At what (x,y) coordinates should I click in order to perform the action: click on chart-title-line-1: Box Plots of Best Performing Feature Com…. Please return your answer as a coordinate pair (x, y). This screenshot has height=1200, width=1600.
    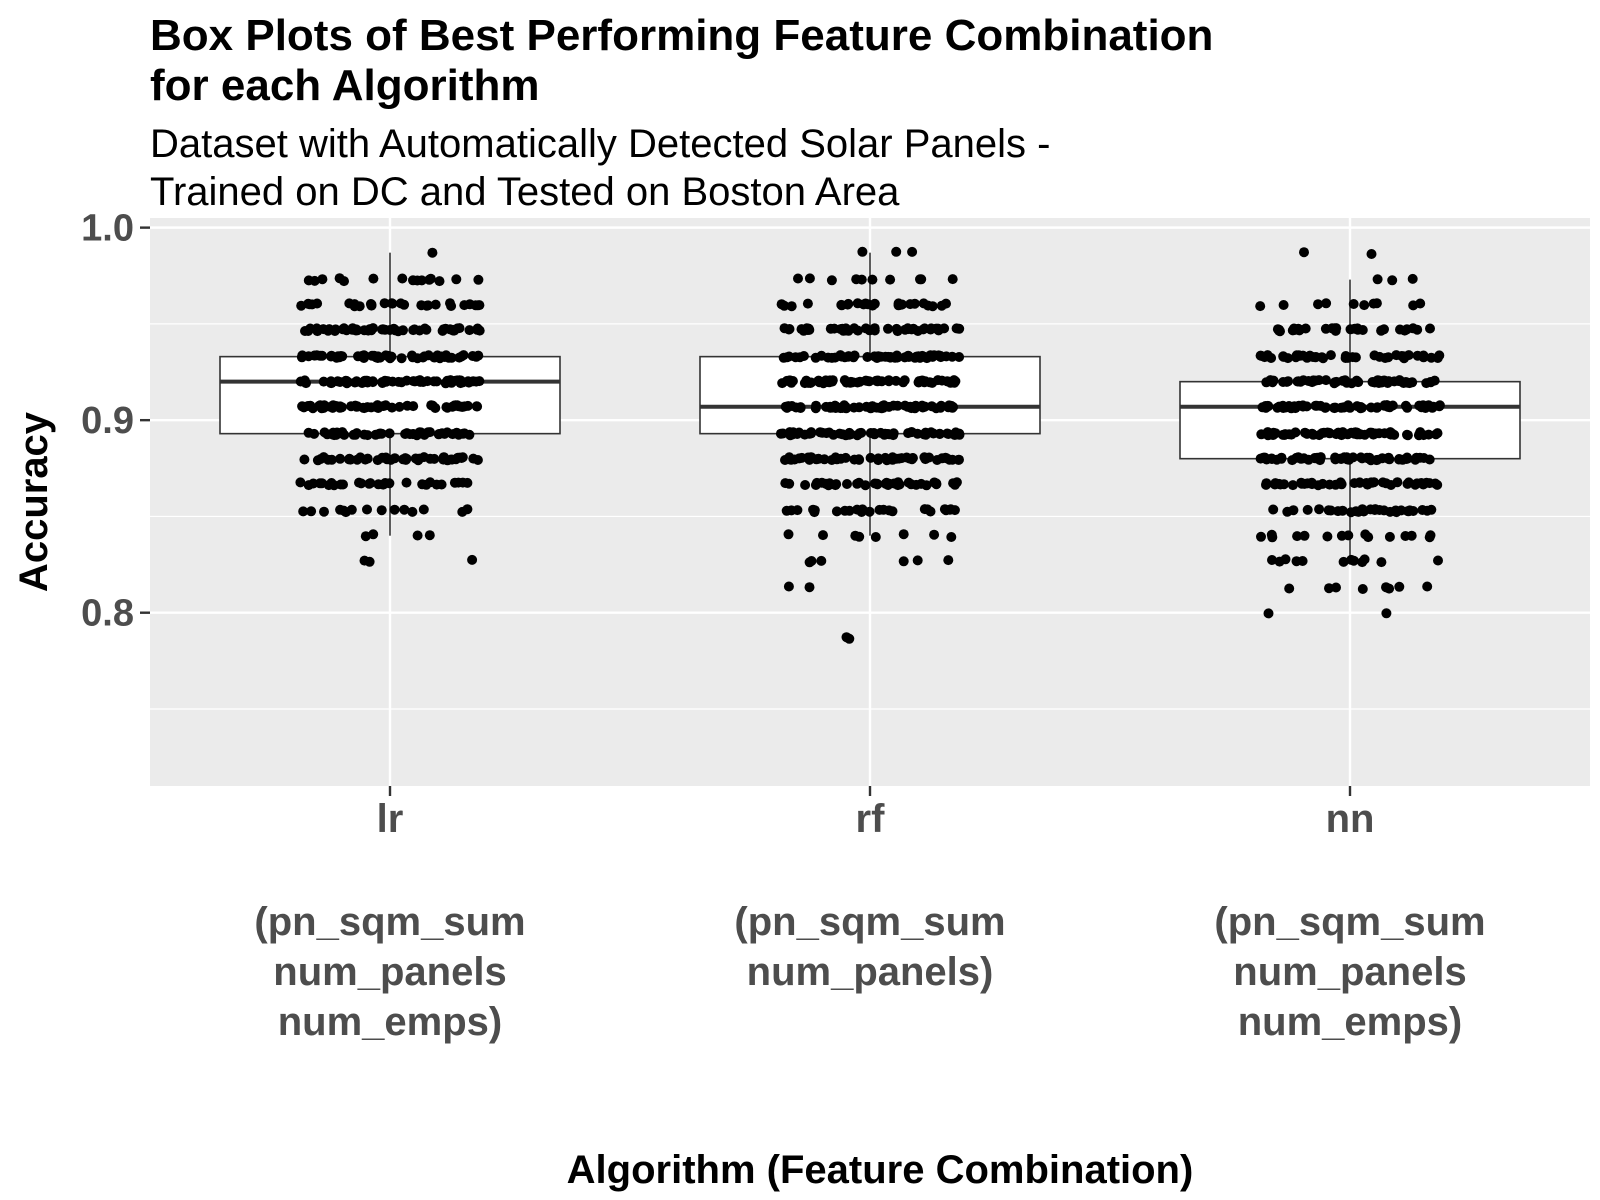
    Looking at the image, I should click on (681, 35).